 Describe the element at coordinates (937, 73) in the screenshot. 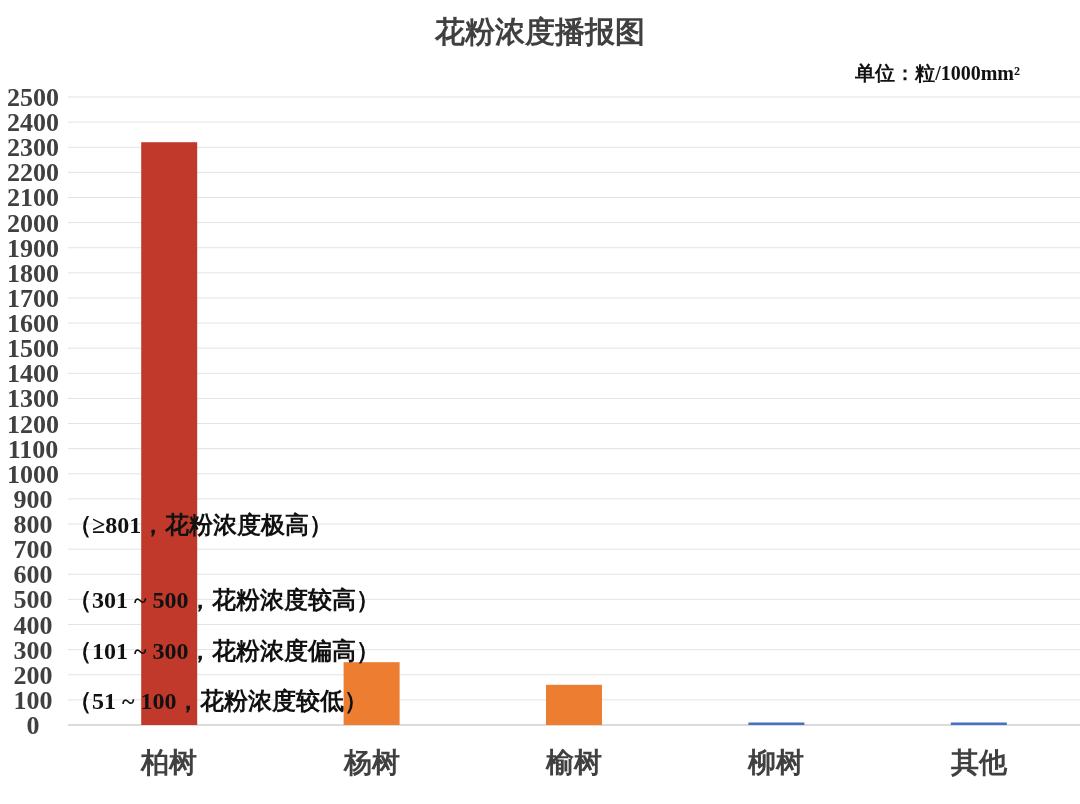

I see `chart-subtitle: 单位：粒/1000mm²` at that location.